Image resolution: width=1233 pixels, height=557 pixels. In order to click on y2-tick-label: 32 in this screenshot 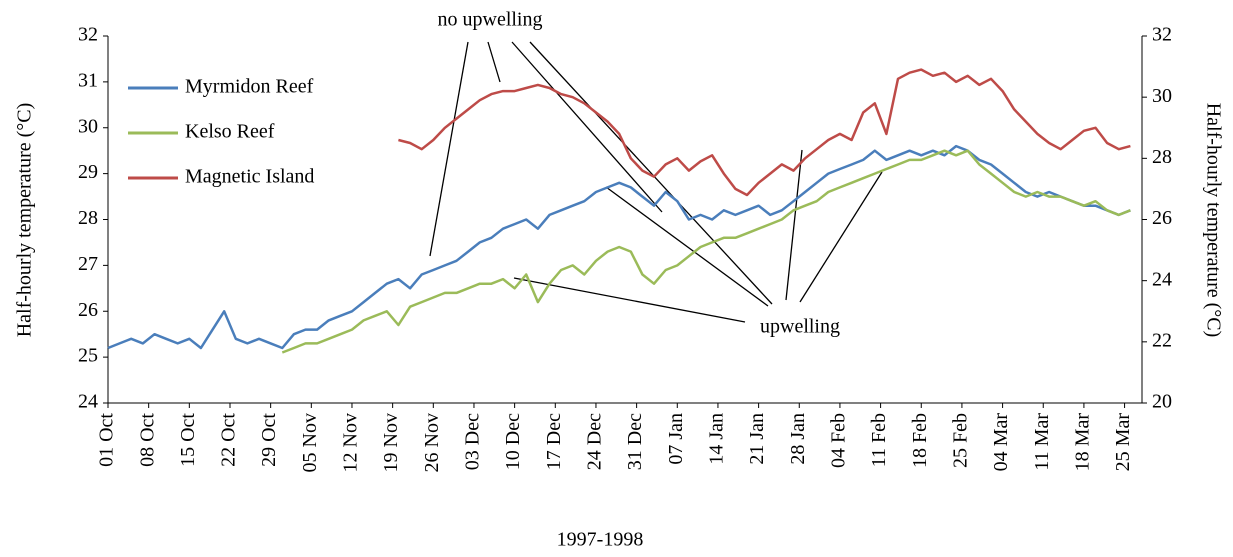, I will do `click(1162, 35)`.